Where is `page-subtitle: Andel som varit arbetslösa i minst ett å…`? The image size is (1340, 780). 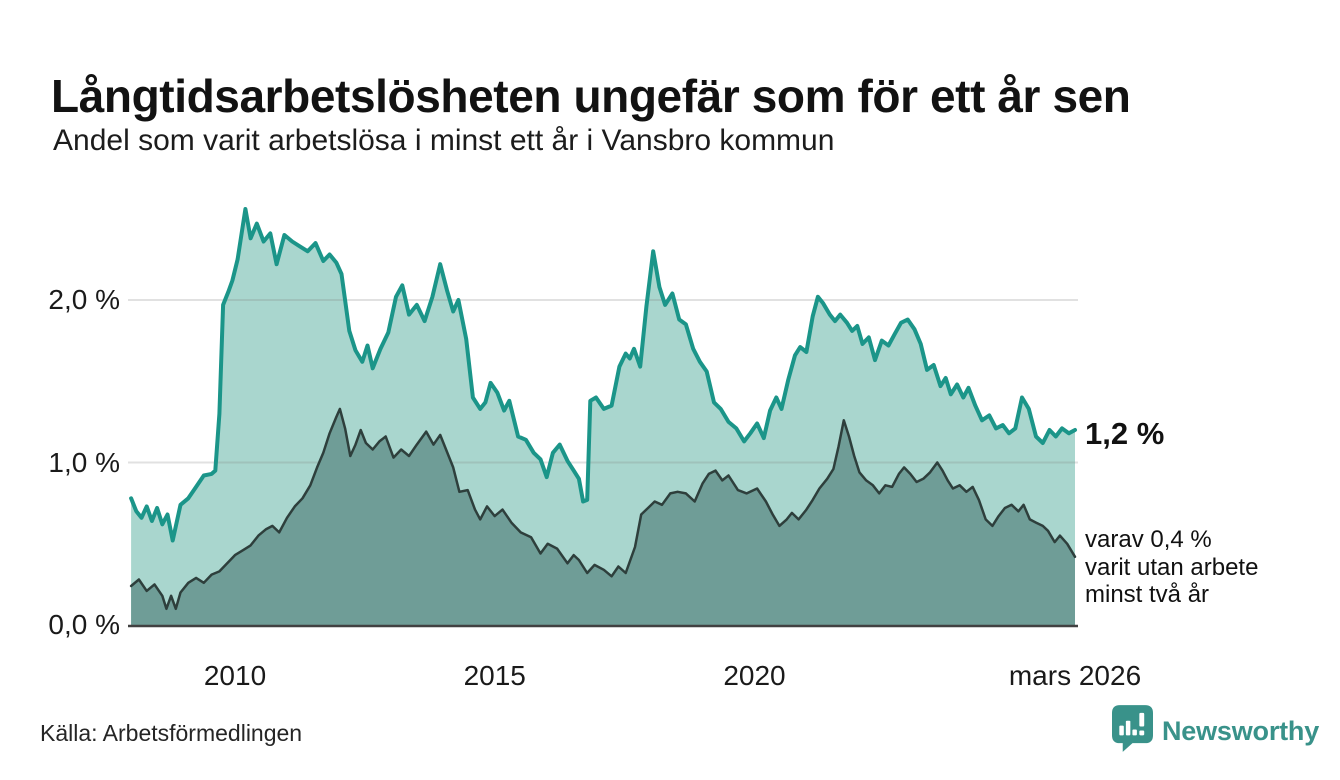
page-subtitle: Andel som varit arbetslösa i minst ett å… is located at coordinates (444, 140).